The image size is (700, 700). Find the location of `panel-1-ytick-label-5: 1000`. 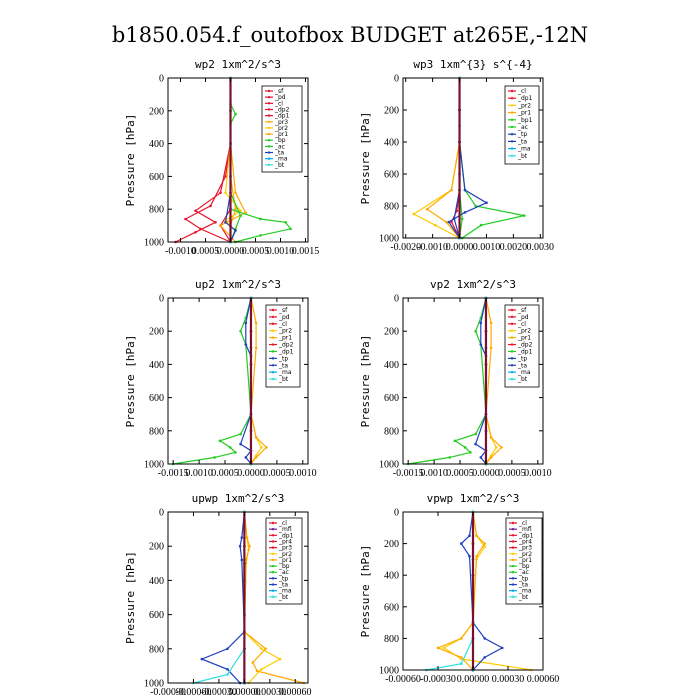

panel-1-ytick-label-5: 1000 is located at coordinates (154, 243).